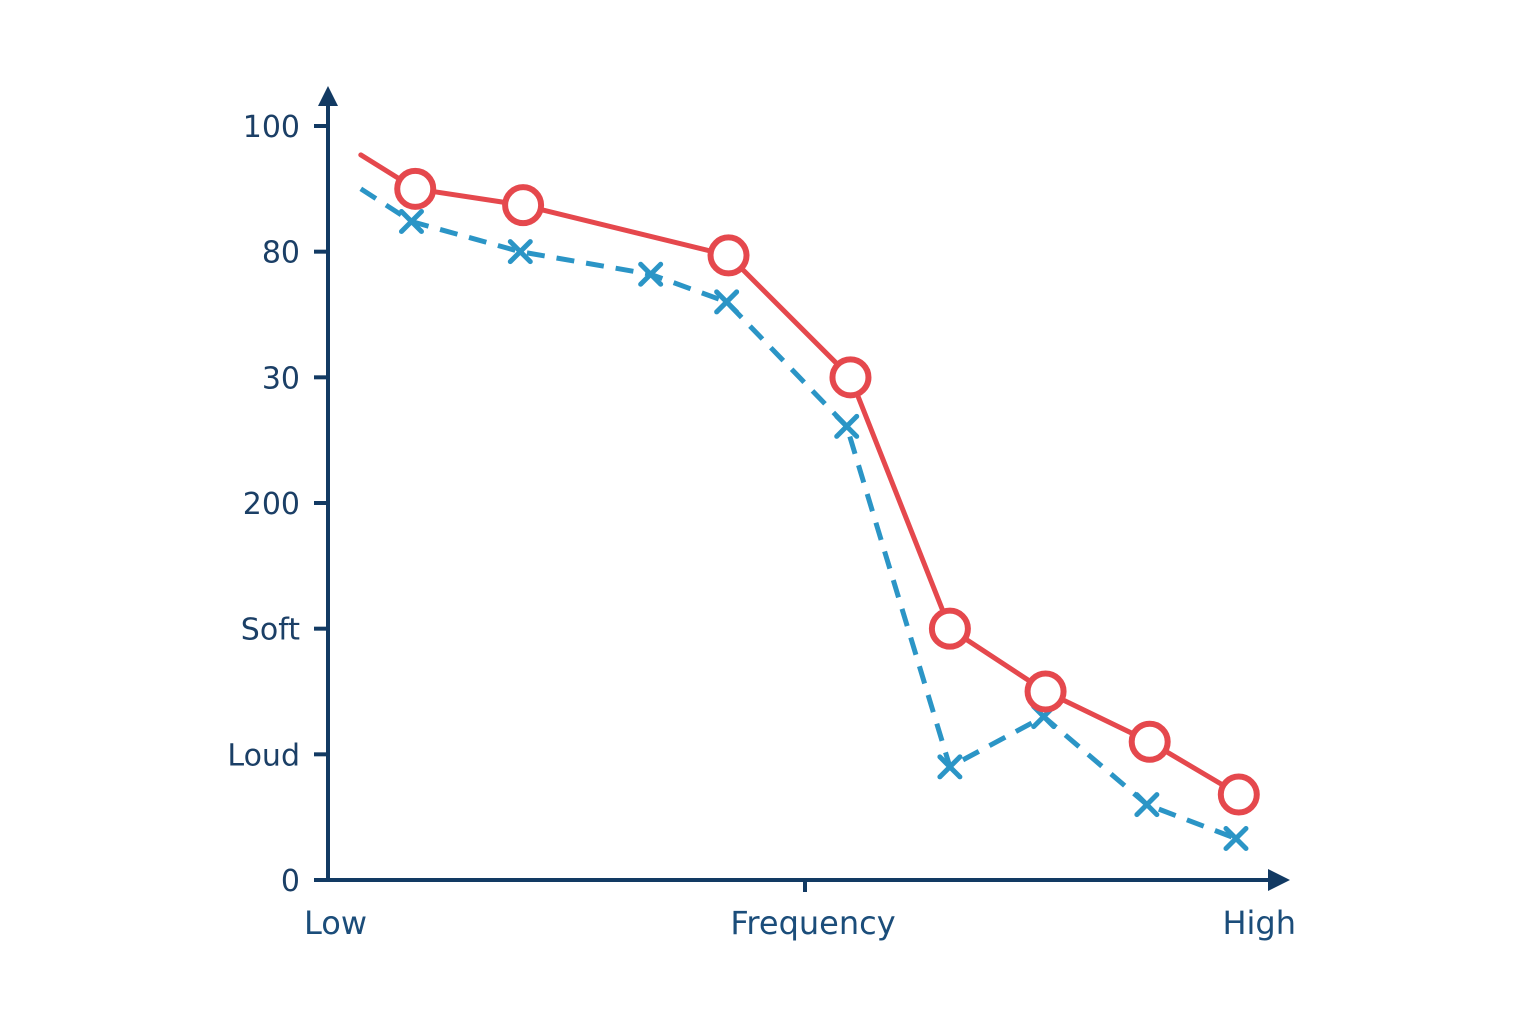 The width and height of the screenshot is (1536, 1024). I want to click on y-tick-label: Loud, so click(263, 755).